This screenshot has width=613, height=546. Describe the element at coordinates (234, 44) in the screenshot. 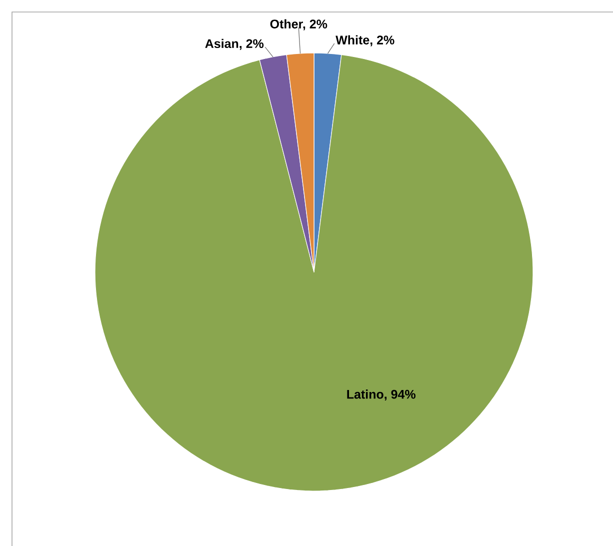

I see `data-label: Asian, 2%` at that location.